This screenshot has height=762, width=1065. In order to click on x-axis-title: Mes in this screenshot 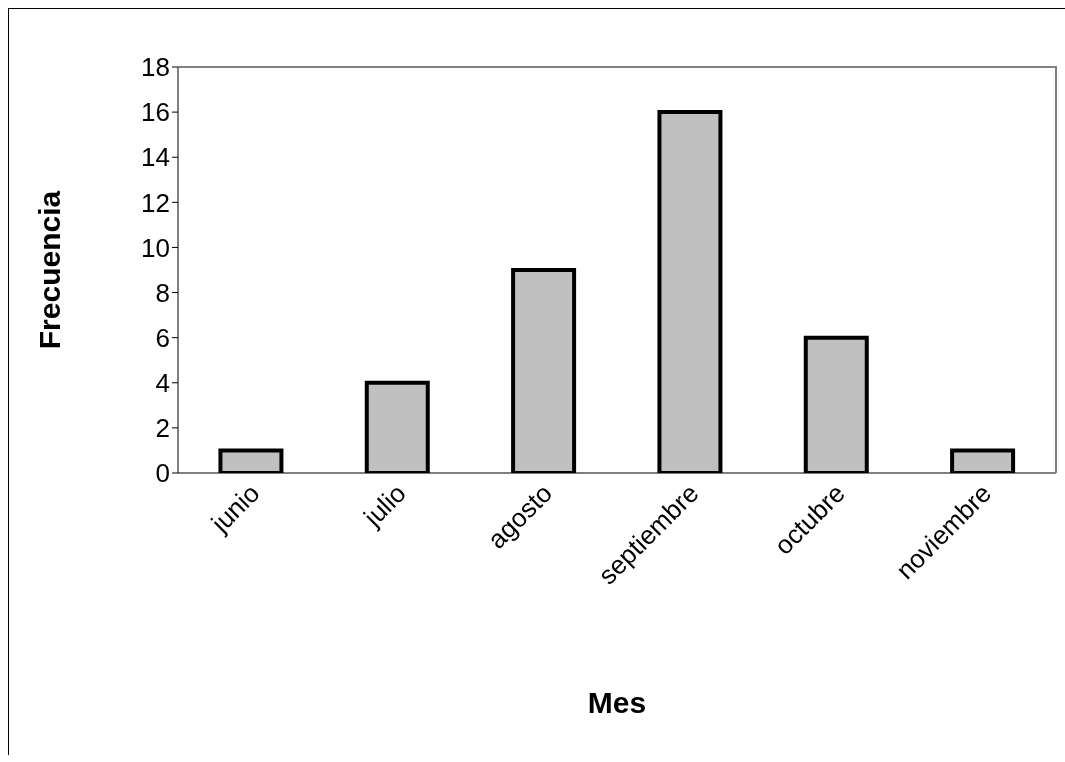, I will do `click(617, 702)`.